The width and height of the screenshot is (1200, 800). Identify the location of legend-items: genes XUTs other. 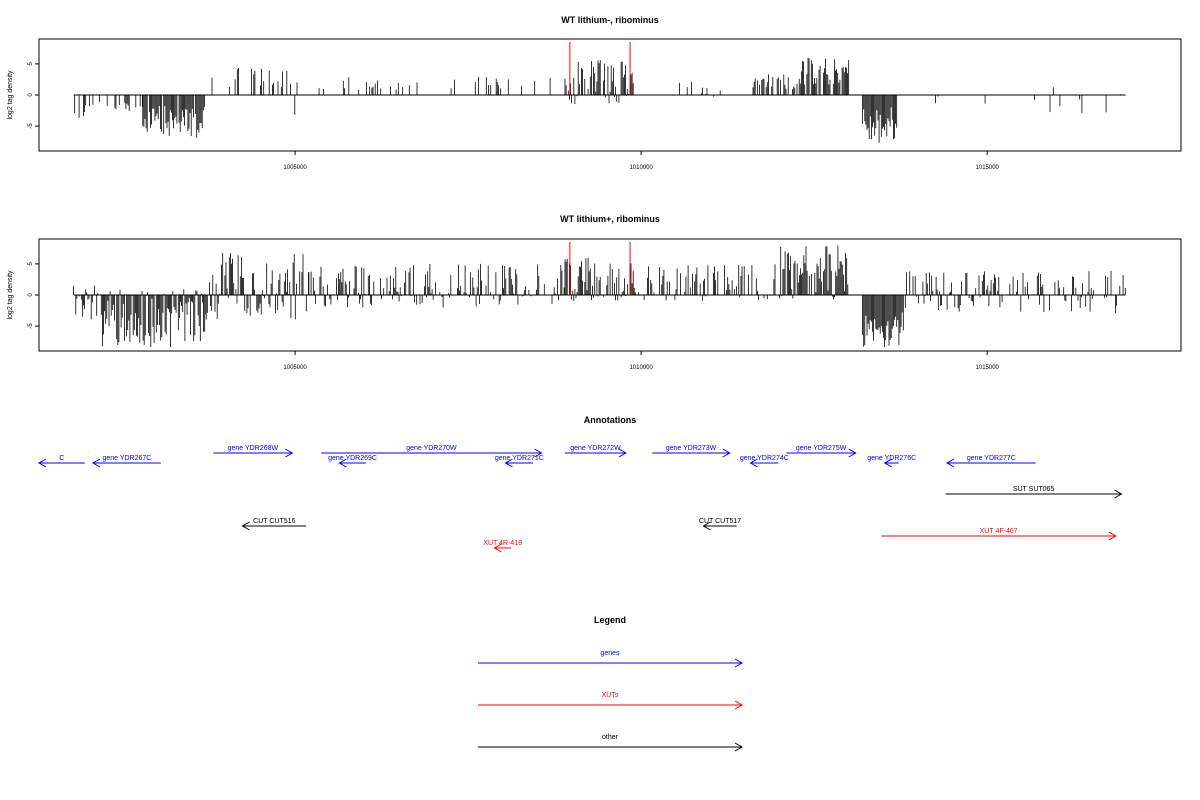
(611, 701).